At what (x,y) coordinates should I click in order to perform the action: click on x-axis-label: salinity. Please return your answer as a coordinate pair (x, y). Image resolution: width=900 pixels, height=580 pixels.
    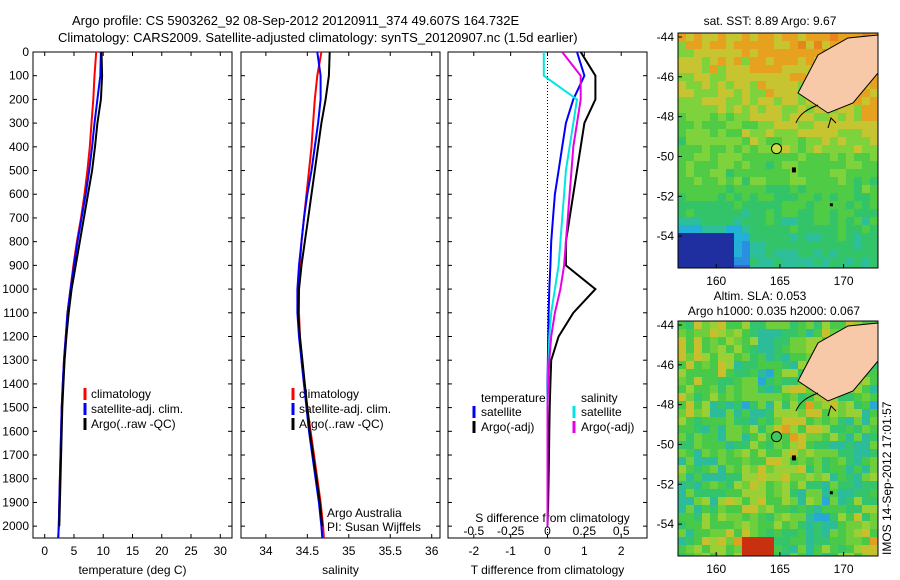
    Looking at the image, I should click on (340, 570).